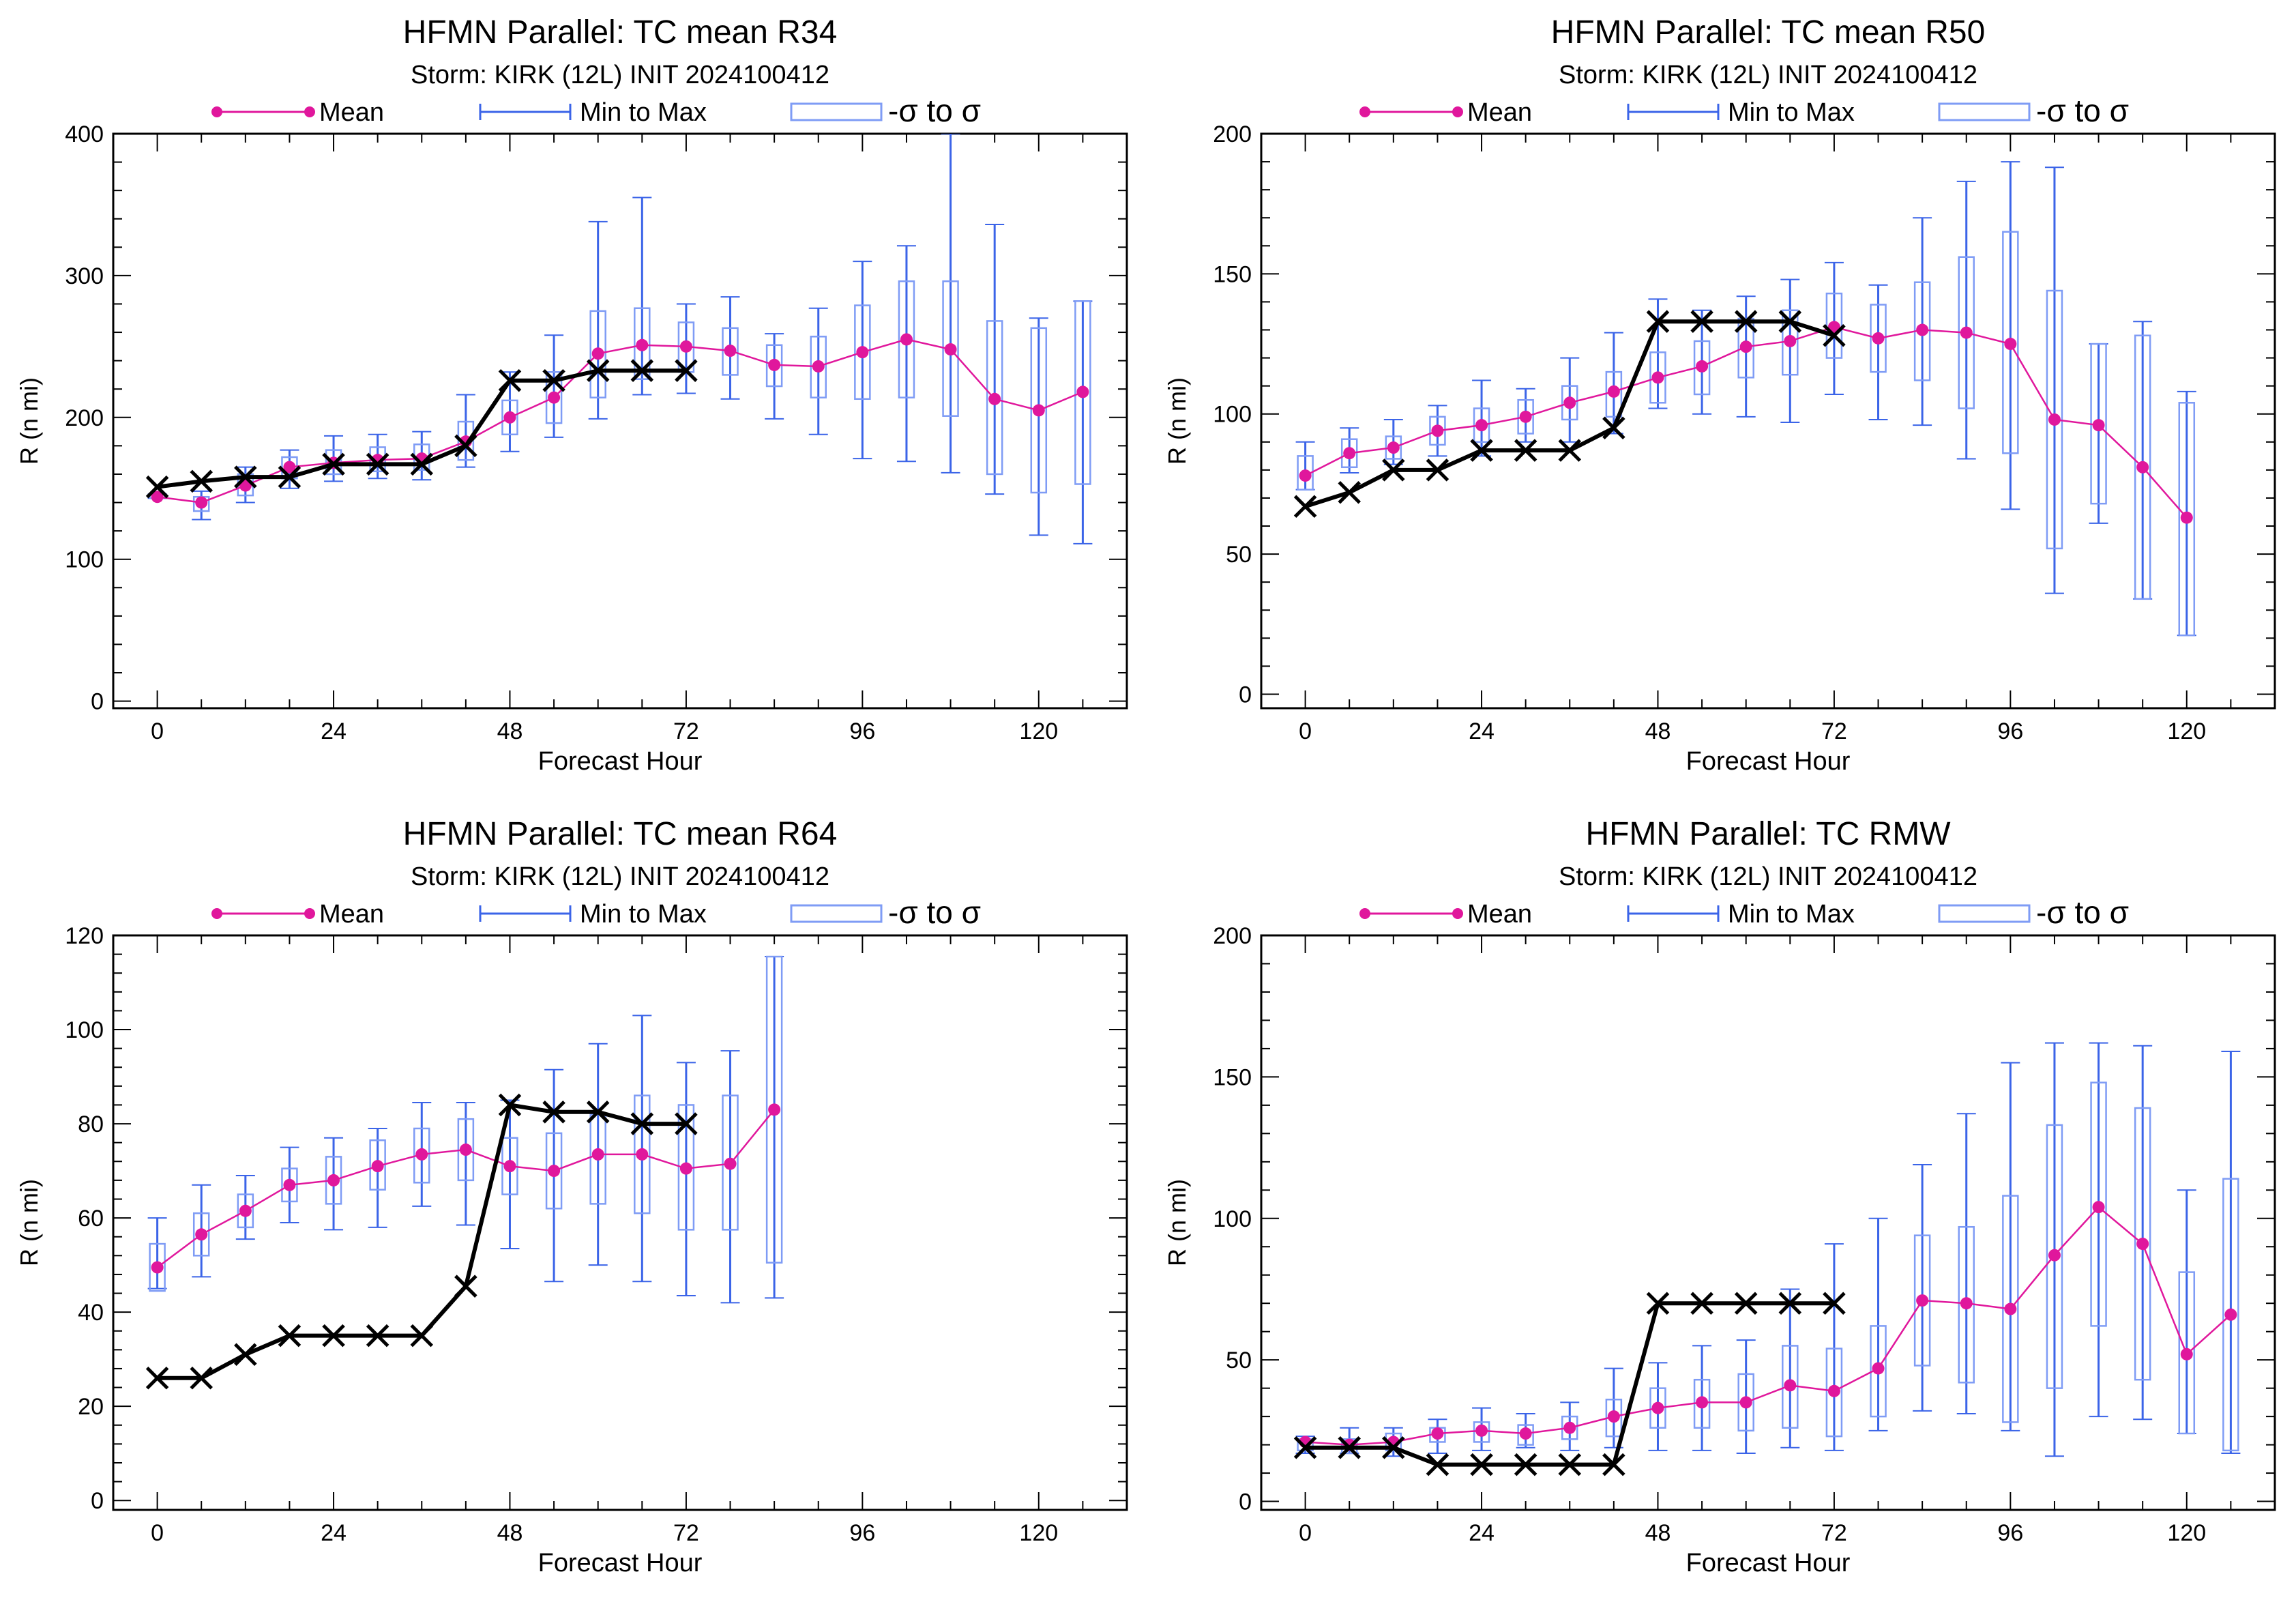  What do you see at coordinates (1834, 731) in the screenshot?
I see `x-tick-label: 72` at bounding box center [1834, 731].